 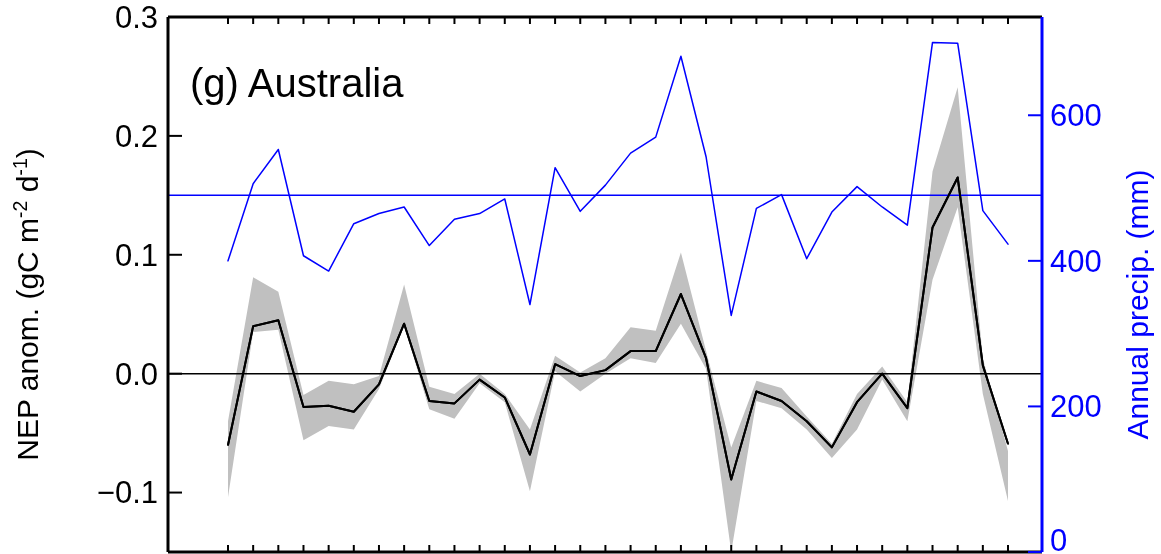 What do you see at coordinates (1076, 261) in the screenshot?
I see `y2-tick-label: 400` at bounding box center [1076, 261].